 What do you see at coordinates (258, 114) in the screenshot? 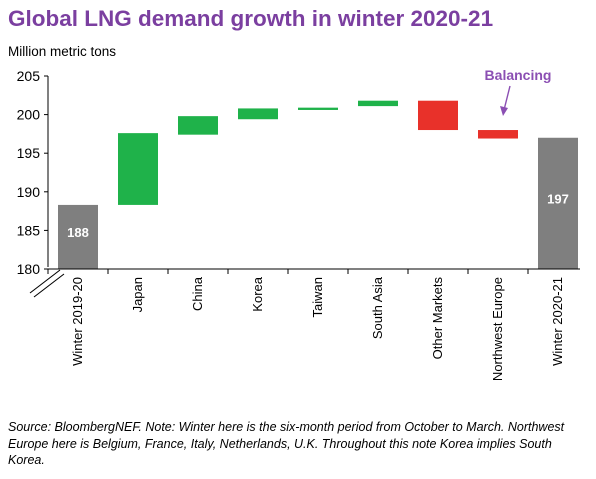
I see `bar-korea` at bounding box center [258, 114].